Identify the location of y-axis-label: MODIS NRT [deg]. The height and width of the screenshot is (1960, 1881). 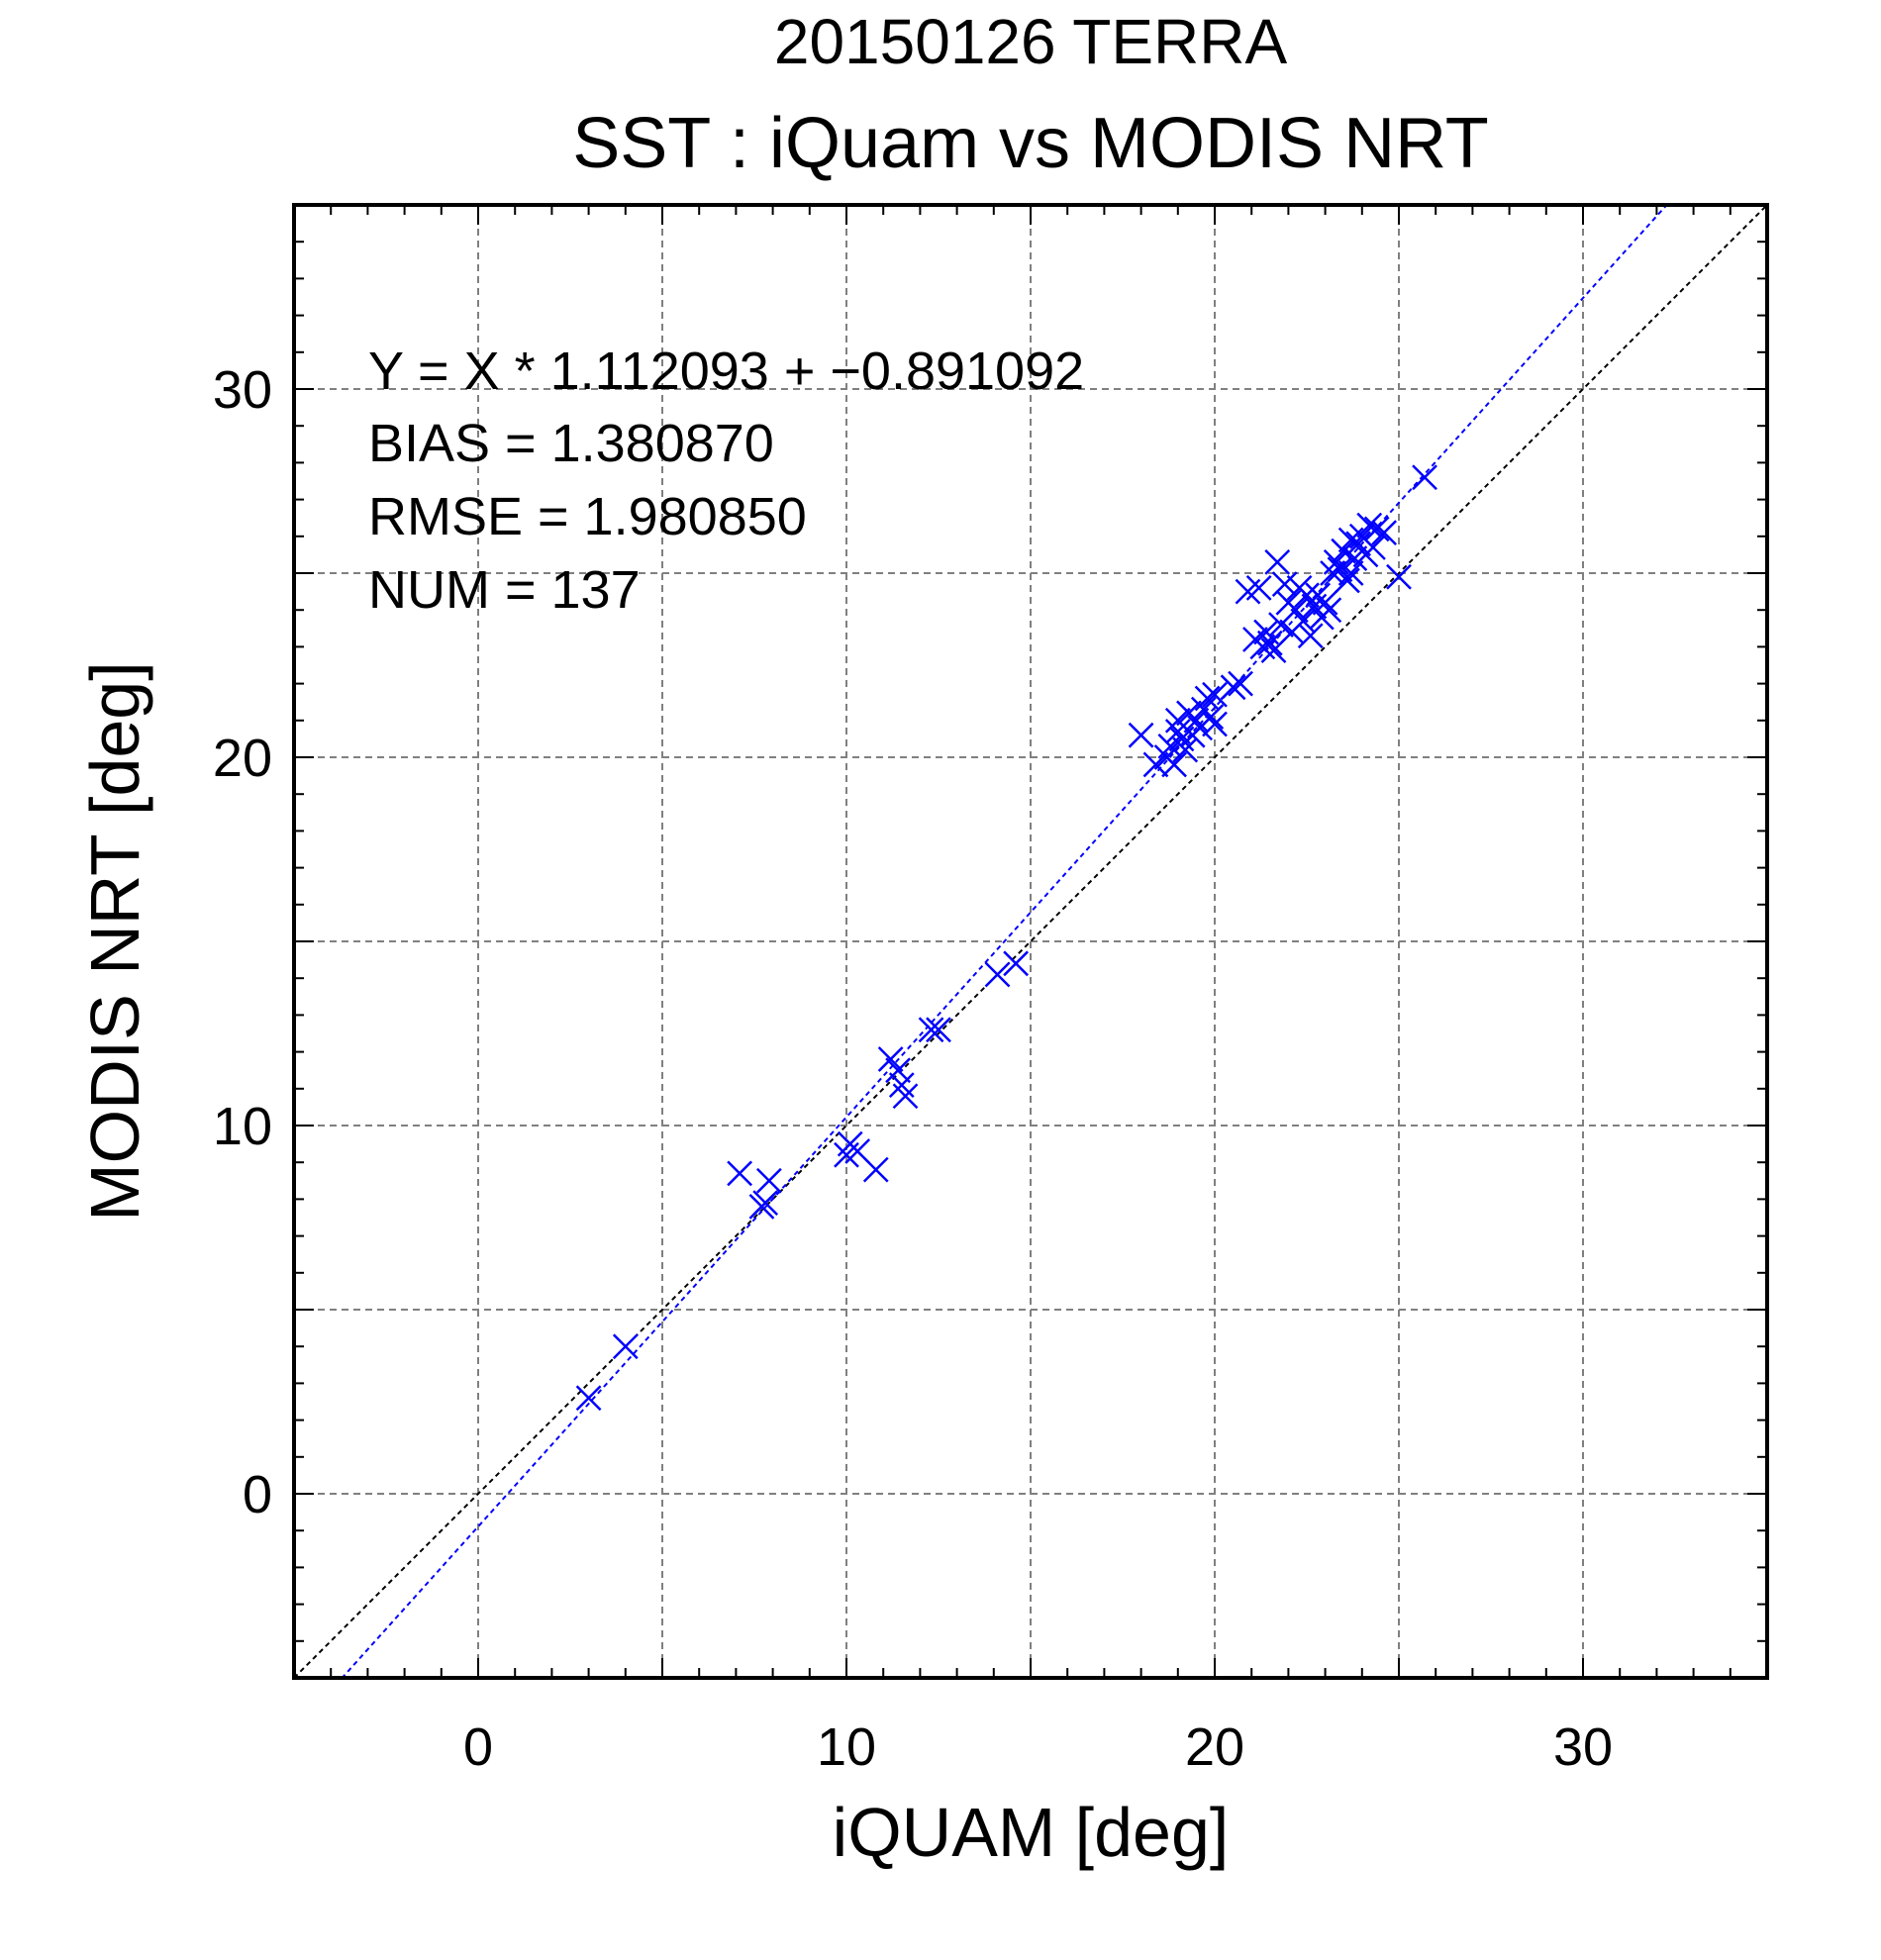
(114, 941).